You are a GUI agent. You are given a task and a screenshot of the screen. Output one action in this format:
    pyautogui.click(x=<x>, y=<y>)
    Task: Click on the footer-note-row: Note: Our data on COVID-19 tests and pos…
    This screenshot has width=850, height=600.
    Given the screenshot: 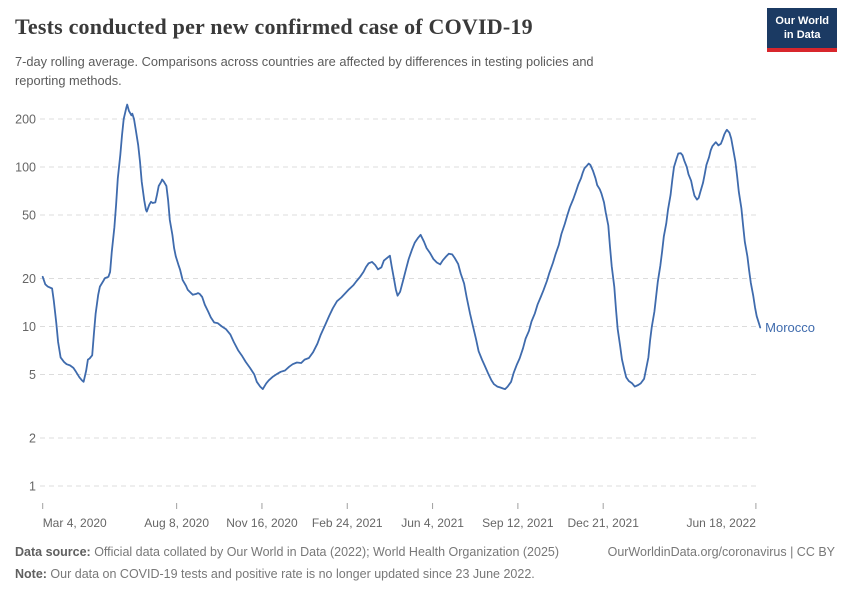 What is the action you would take?
    pyautogui.click(x=425, y=574)
    